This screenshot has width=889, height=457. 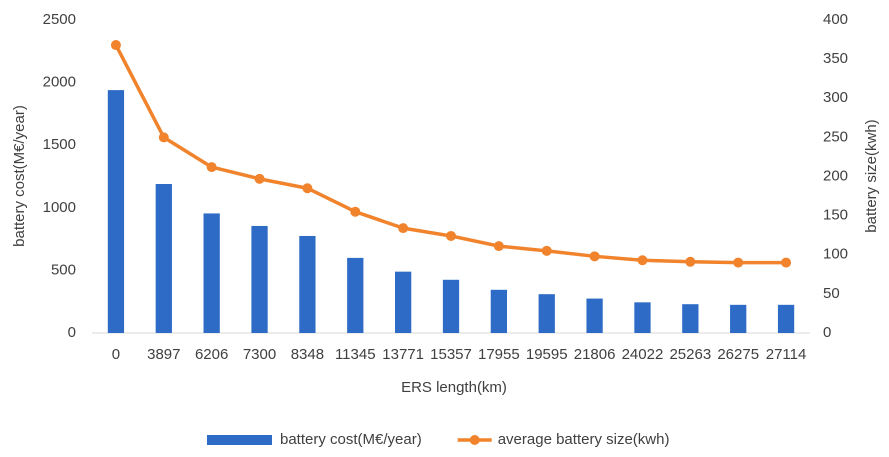 What do you see at coordinates (474, 440) in the screenshot?
I see `legend-swatch-marker` at bounding box center [474, 440].